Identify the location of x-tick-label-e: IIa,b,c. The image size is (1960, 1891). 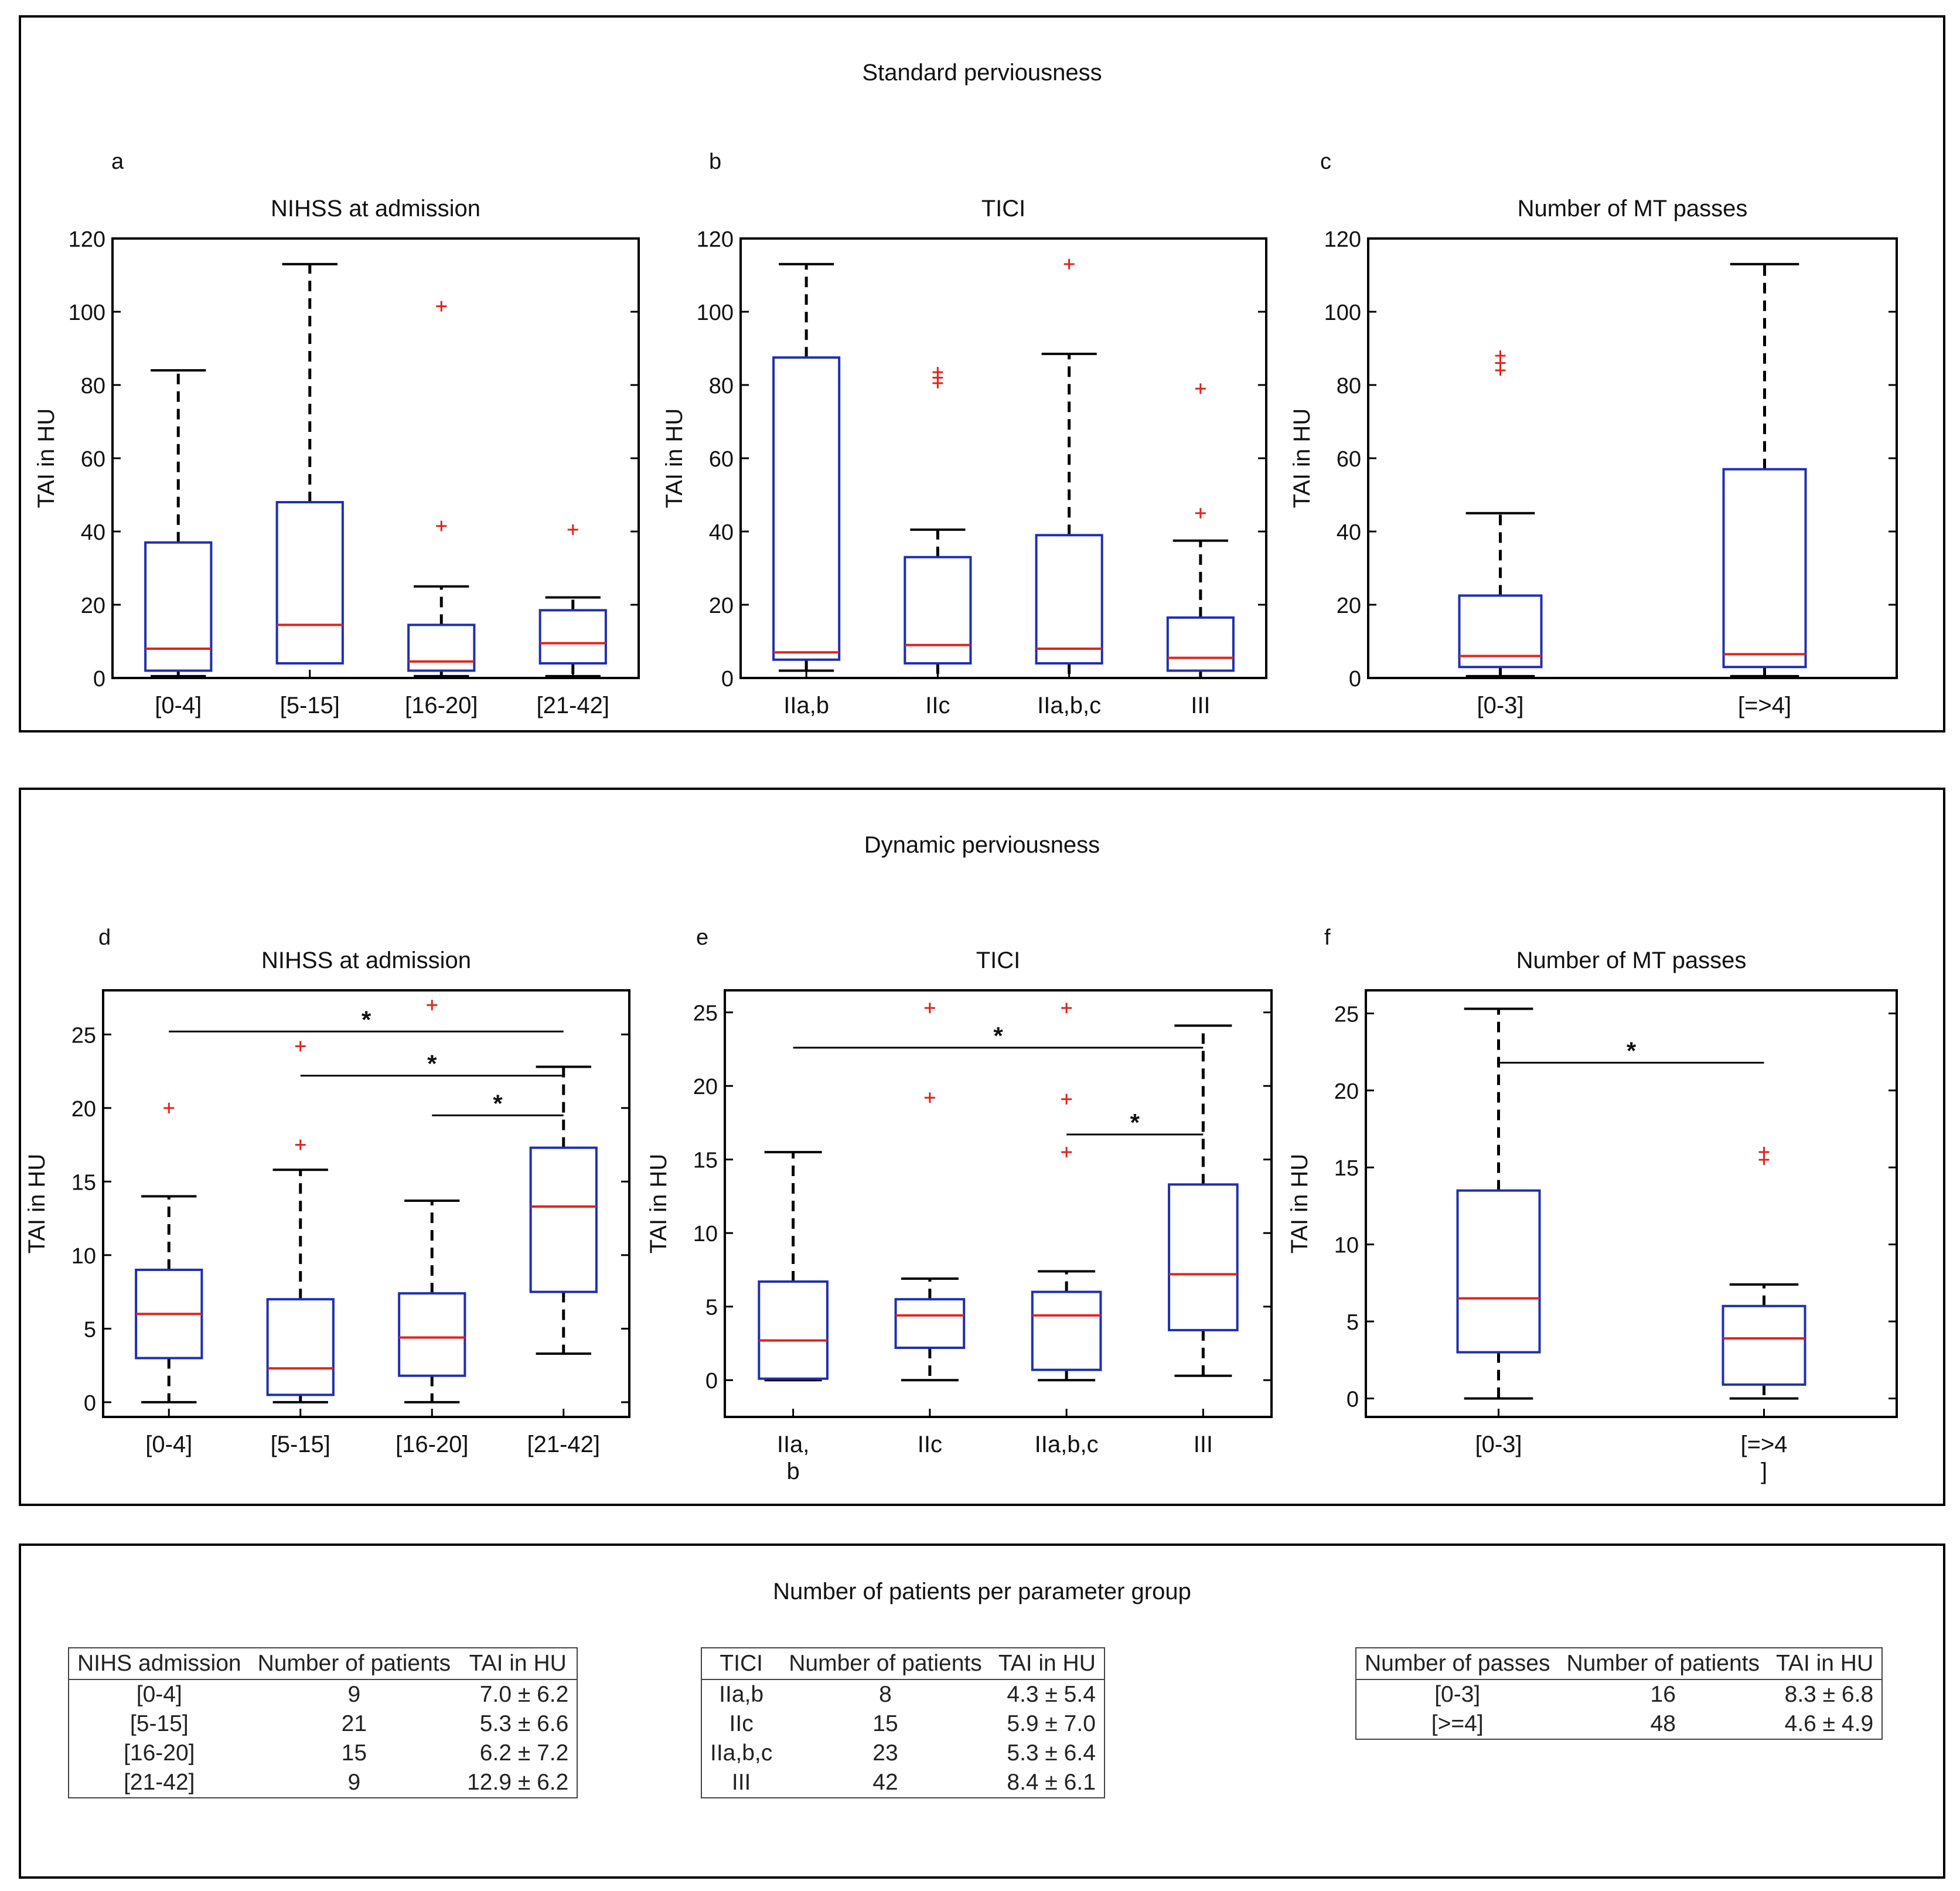
(1067, 1444).